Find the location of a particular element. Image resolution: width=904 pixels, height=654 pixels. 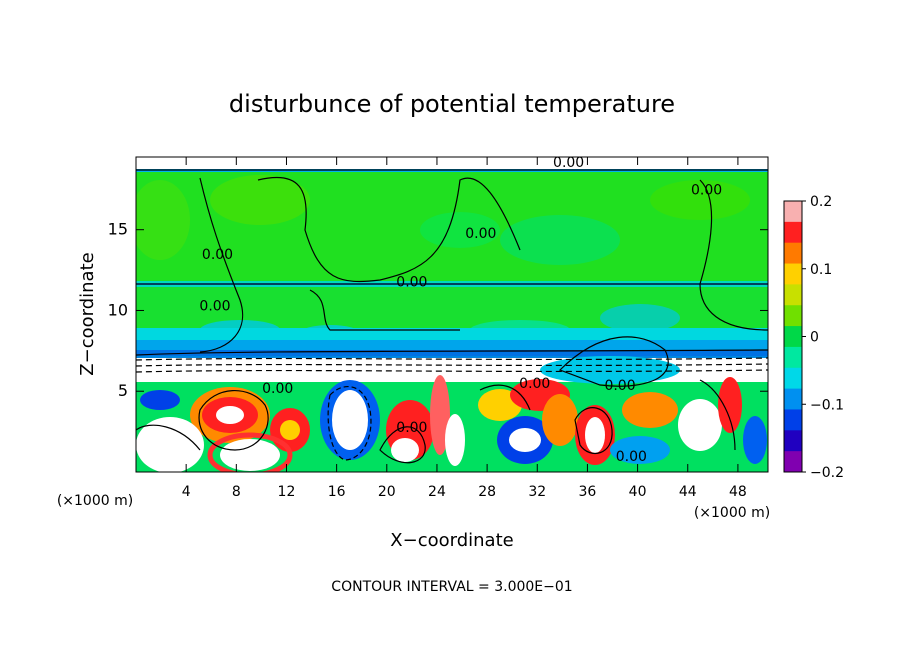

y-tick-label: 5 is located at coordinates (123, 390).